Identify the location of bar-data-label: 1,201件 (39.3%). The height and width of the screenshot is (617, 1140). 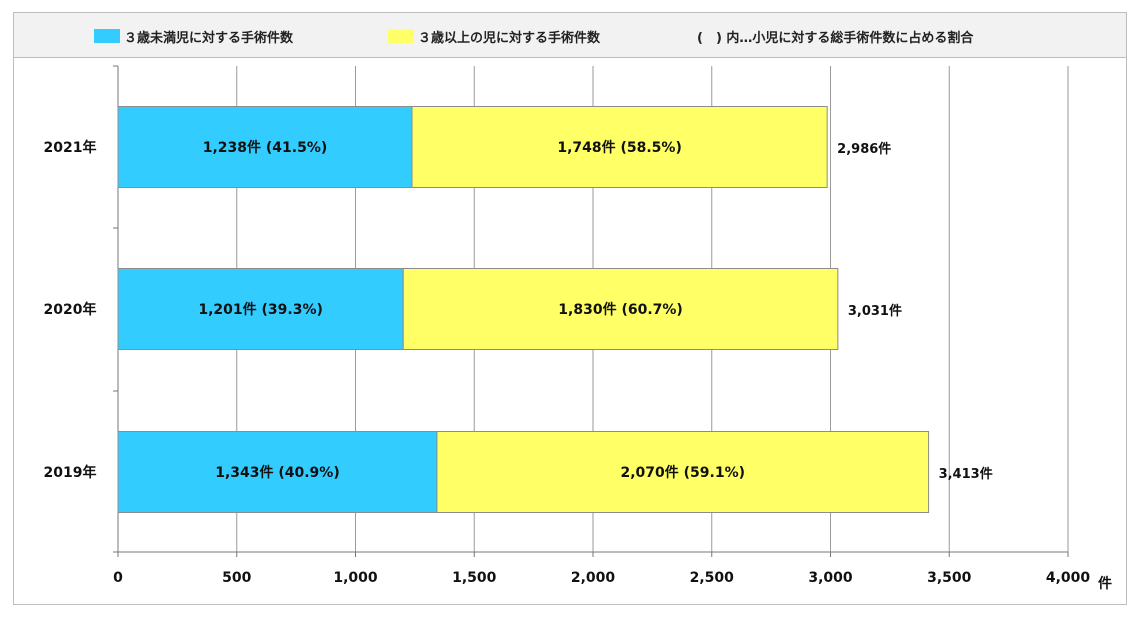
(260, 309).